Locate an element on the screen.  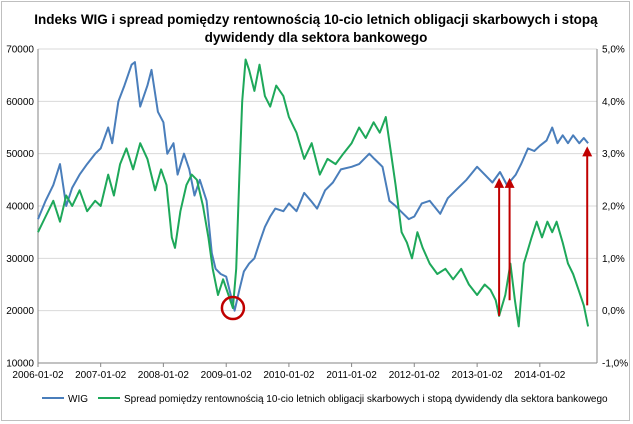
x-tick-label: 2006-01-02 is located at coordinates (38, 375).